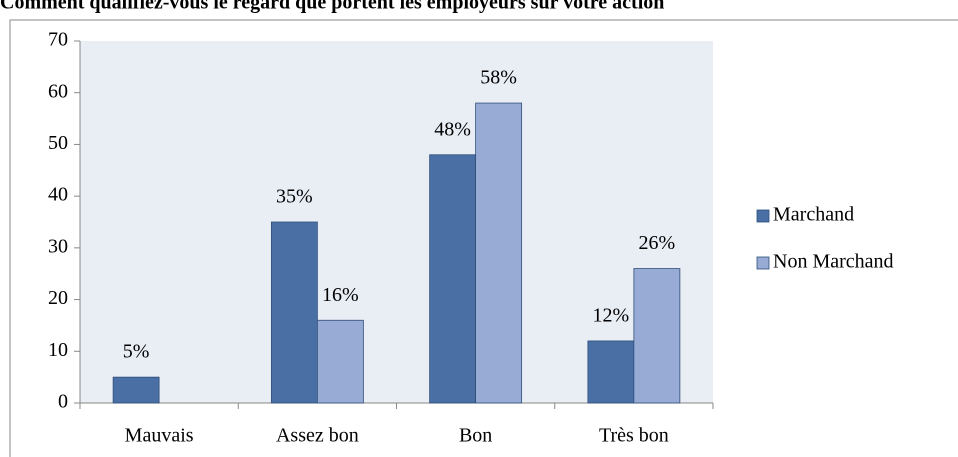 The height and width of the screenshot is (457, 958). What do you see at coordinates (294, 197) in the screenshot?
I see `data-label: 35%` at bounding box center [294, 197].